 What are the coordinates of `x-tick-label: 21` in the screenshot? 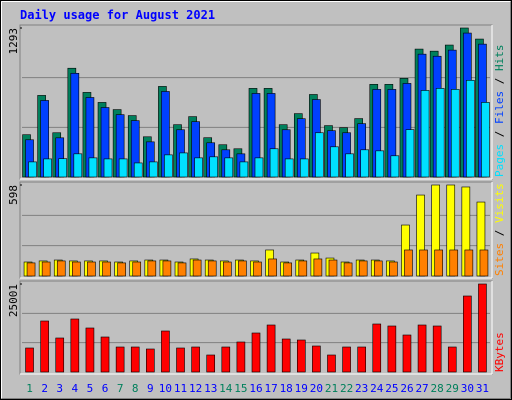 It's located at (331, 388).